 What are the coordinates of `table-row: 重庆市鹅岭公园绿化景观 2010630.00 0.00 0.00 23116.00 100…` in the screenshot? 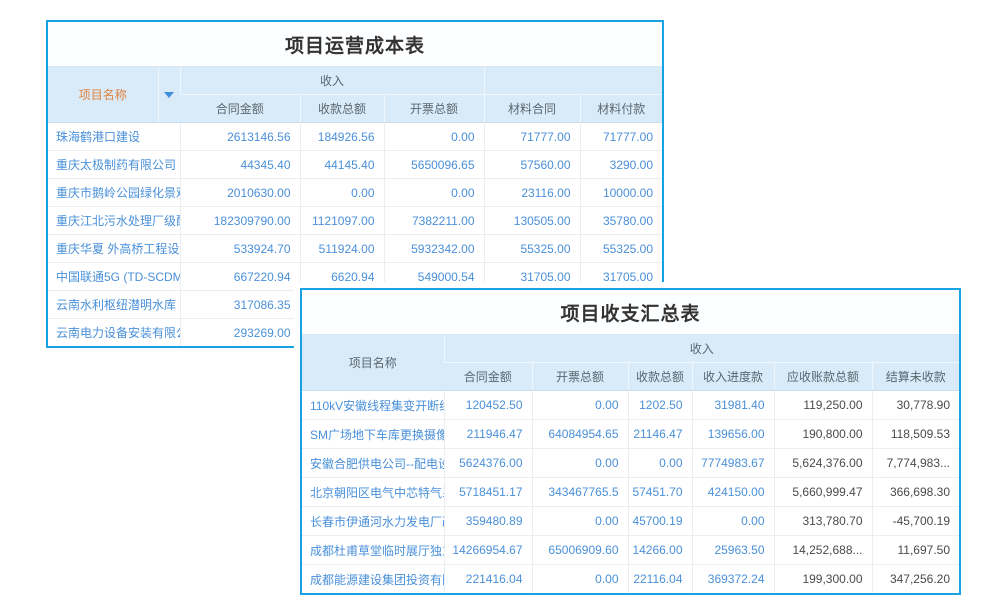 It's located at (355, 192).